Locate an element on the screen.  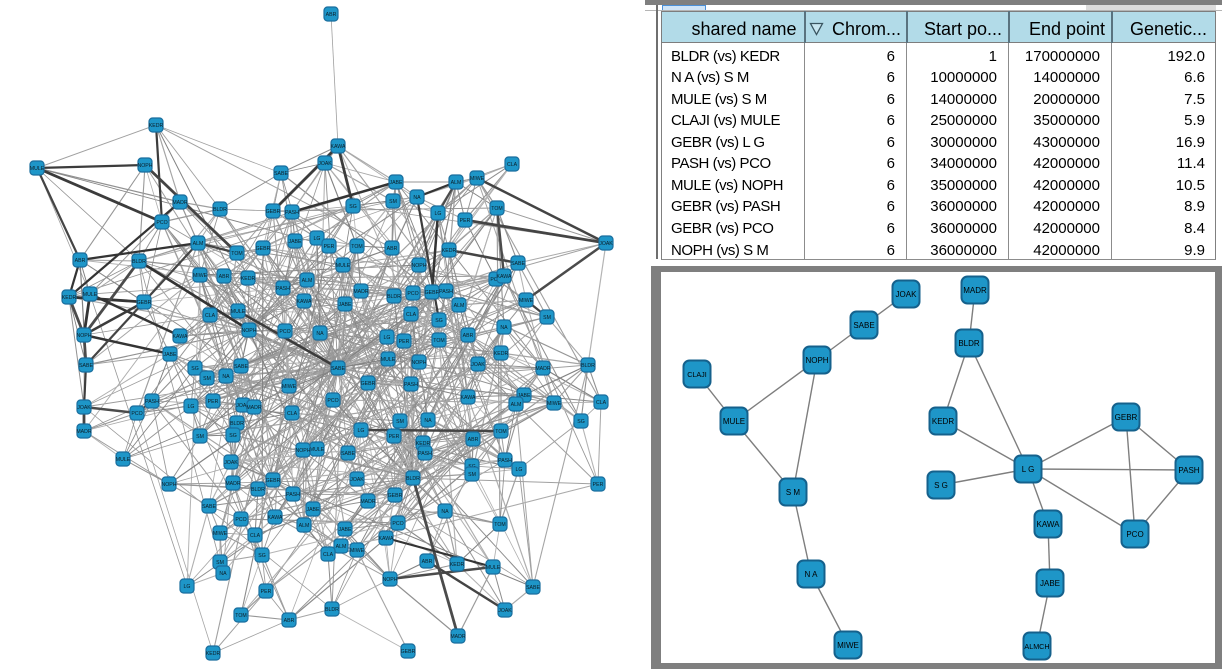
svg-text: ALMCH is located at coordinates (1036, 646).